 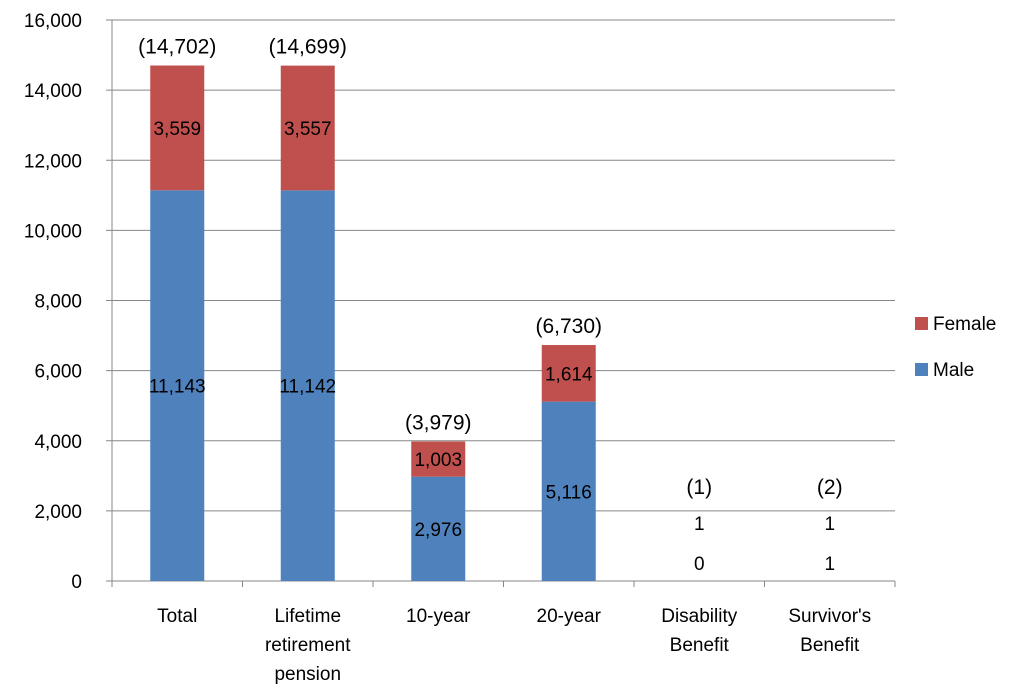 I want to click on x-category-label: Total, so click(x=177, y=616).